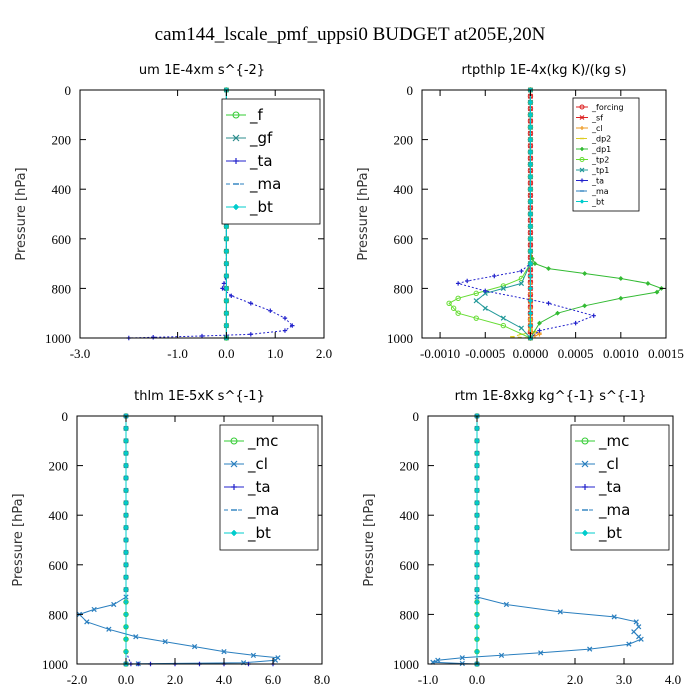 The image size is (700, 700). Describe the element at coordinates (489, 214) in the screenshot. I see `series-line-tp2` at that location.